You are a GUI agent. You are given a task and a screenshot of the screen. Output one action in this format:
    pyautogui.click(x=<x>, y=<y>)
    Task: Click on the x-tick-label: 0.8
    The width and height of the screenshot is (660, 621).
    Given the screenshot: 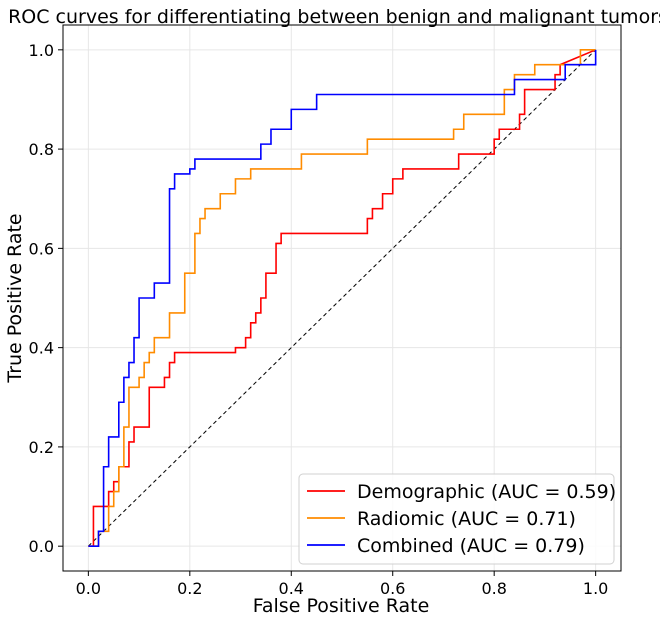 What is the action you would take?
    pyautogui.click(x=493, y=588)
    